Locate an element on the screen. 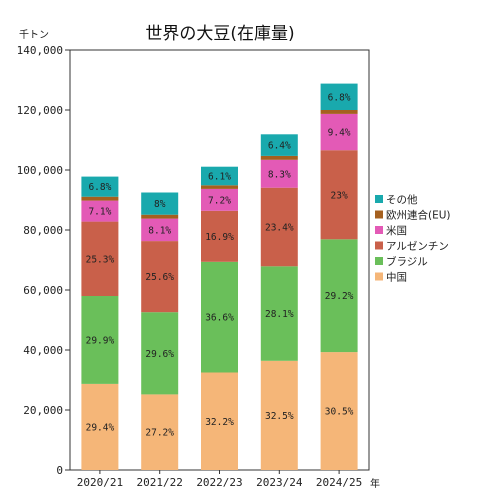  bar-stack: 30.5% 29.2% 23% 9.4% 6.8% is located at coordinates (339, 276).